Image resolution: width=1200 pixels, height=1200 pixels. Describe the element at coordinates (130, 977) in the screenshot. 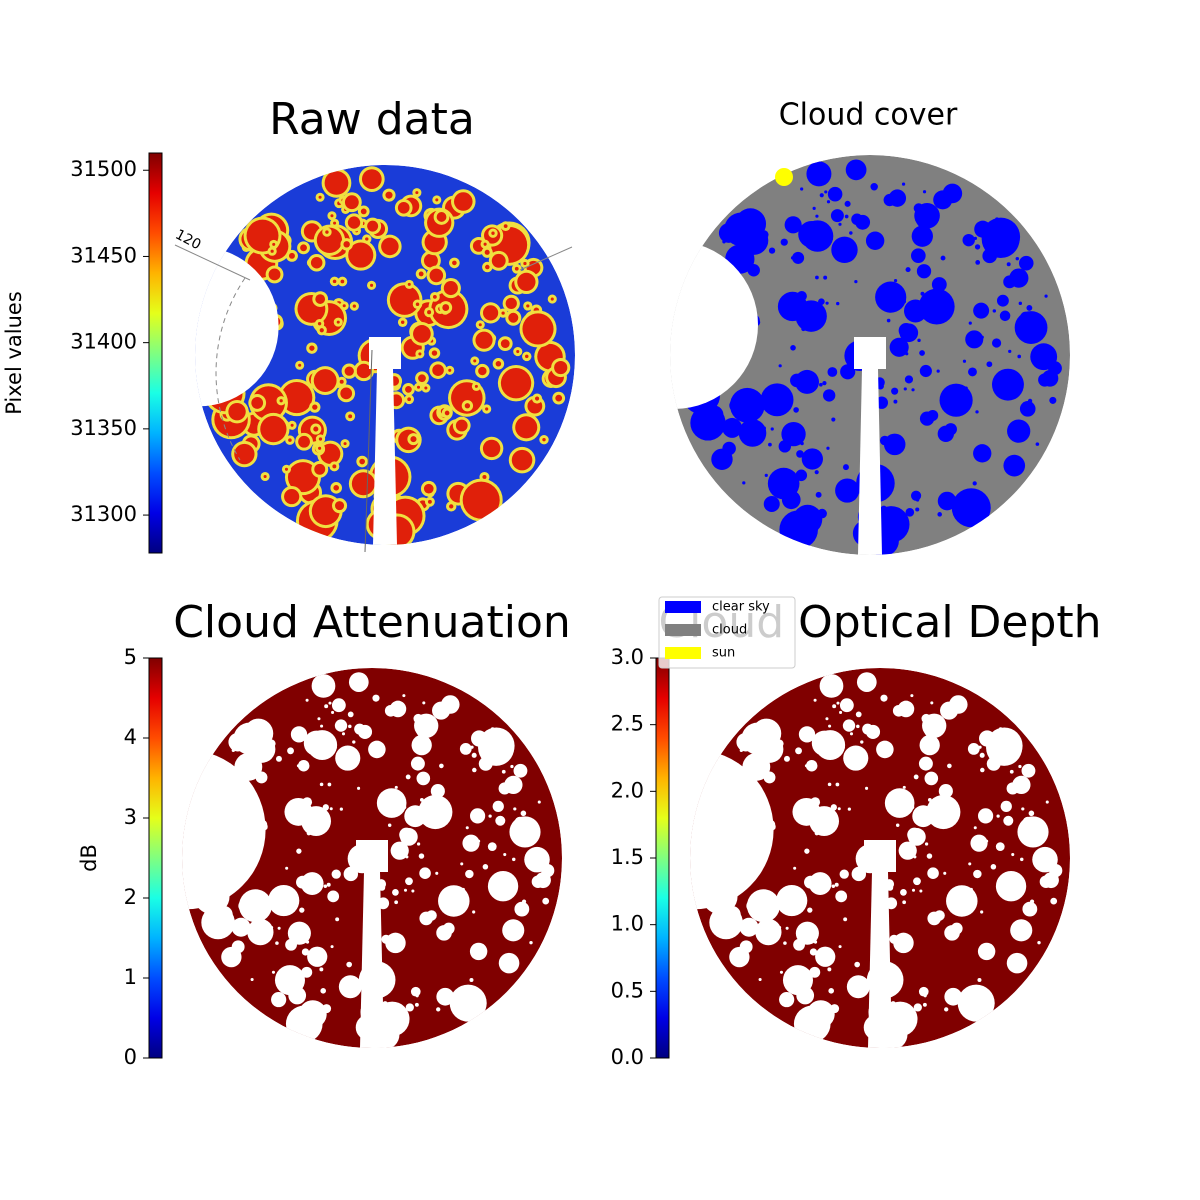

I see `colorbar-tick-label: 1` at that location.